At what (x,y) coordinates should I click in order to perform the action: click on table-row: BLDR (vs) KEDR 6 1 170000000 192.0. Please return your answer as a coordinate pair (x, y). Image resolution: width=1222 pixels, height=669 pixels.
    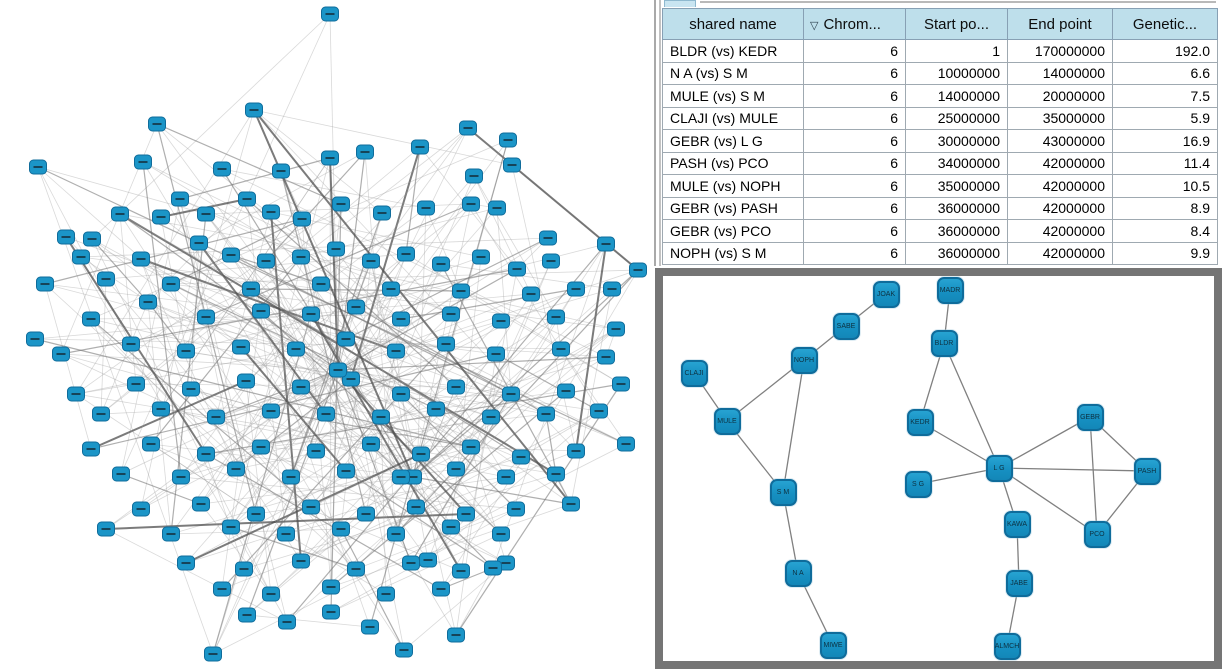
    Looking at the image, I should click on (940, 51).